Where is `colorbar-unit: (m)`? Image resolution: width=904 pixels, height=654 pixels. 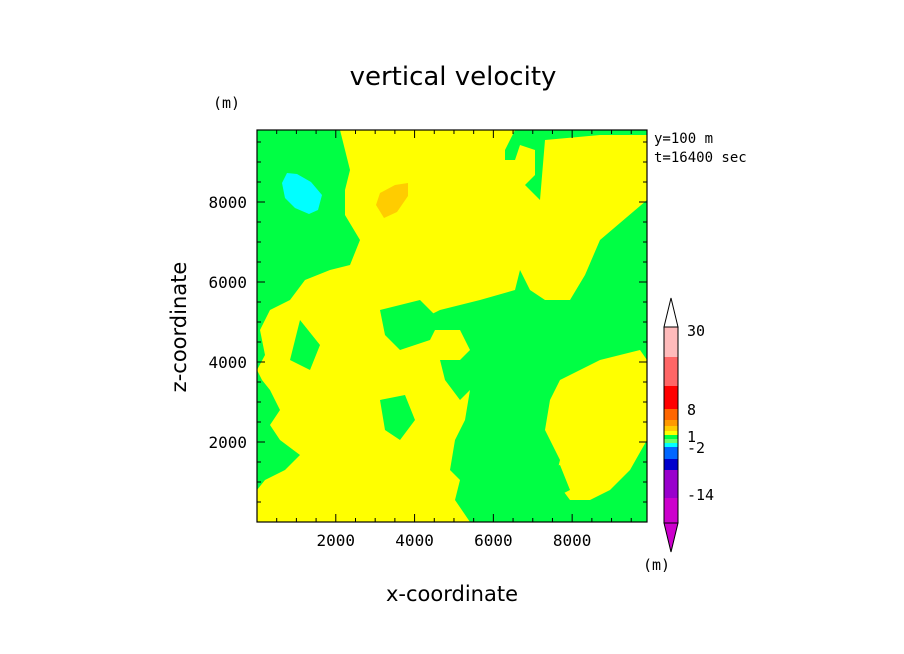
colorbar-unit: (m) is located at coordinates (656, 565).